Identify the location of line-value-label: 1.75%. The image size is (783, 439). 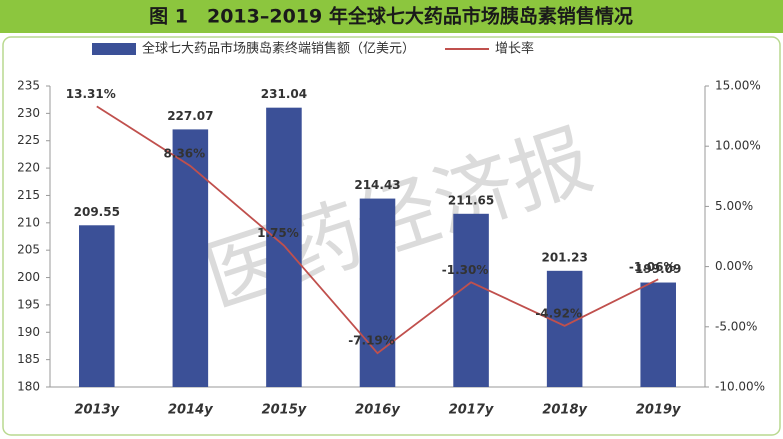
(278, 233).